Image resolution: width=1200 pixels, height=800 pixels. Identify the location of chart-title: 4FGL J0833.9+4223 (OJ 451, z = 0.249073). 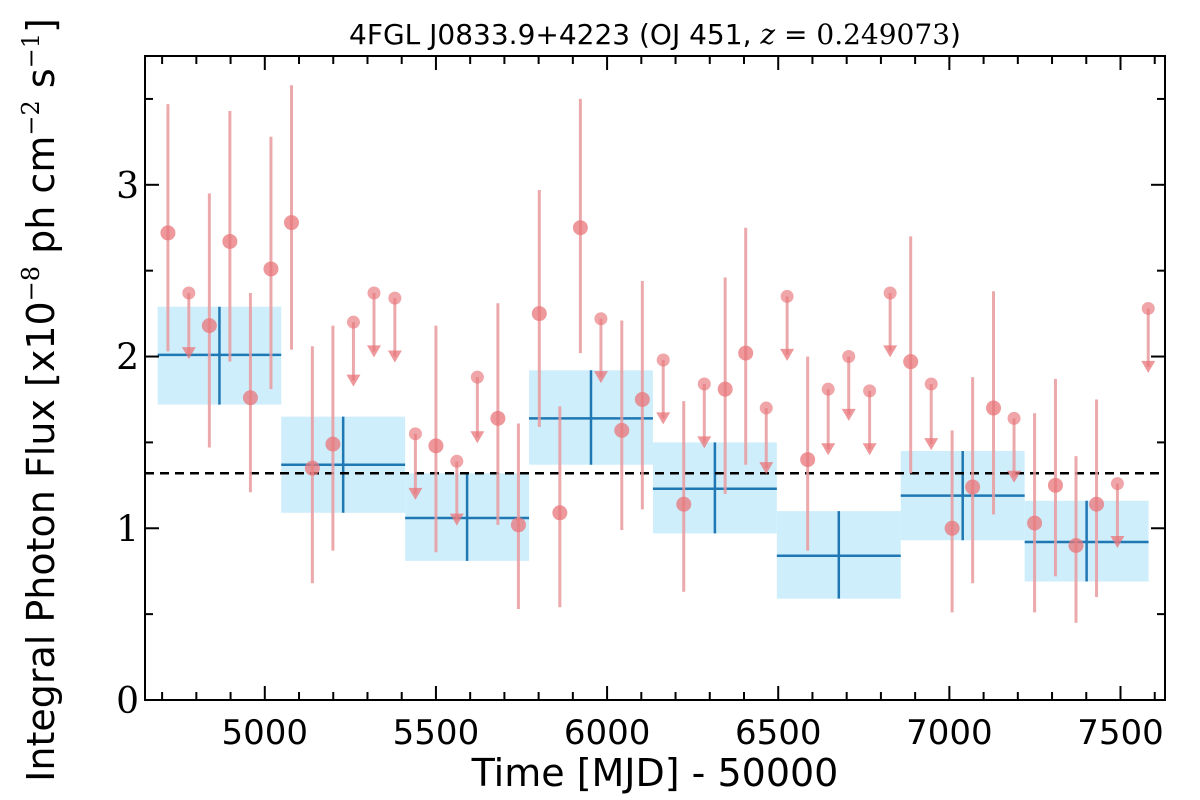
(655, 34).